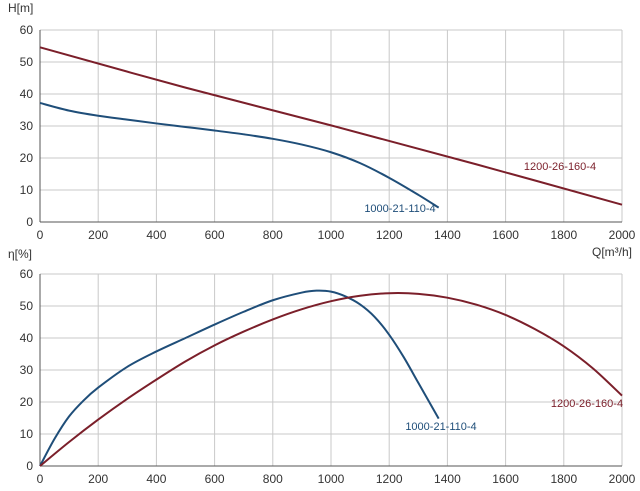 The width and height of the screenshot is (640, 491). I want to click on efficiency-x-tick-label: 1800, so click(563, 479).